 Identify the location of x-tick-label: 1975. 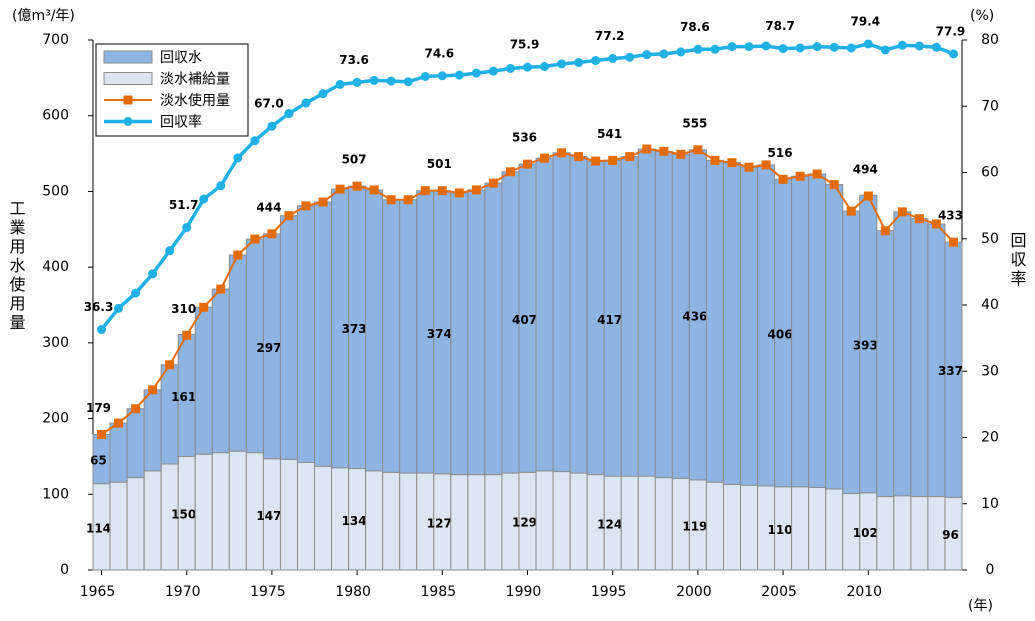
(268, 592).